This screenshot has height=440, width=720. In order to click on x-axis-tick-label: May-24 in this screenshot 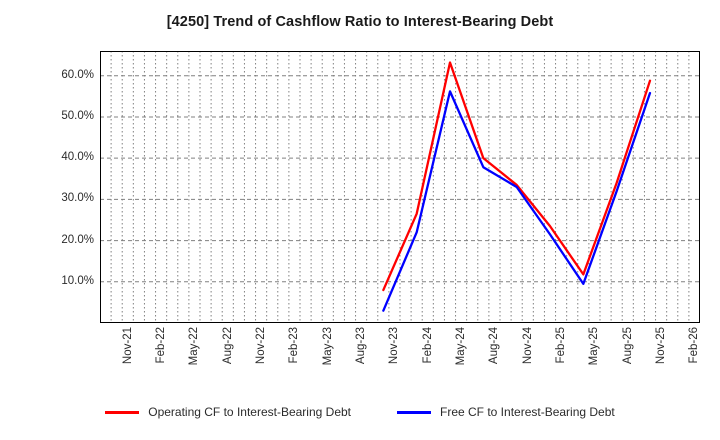, I will do `click(461, 346)`.